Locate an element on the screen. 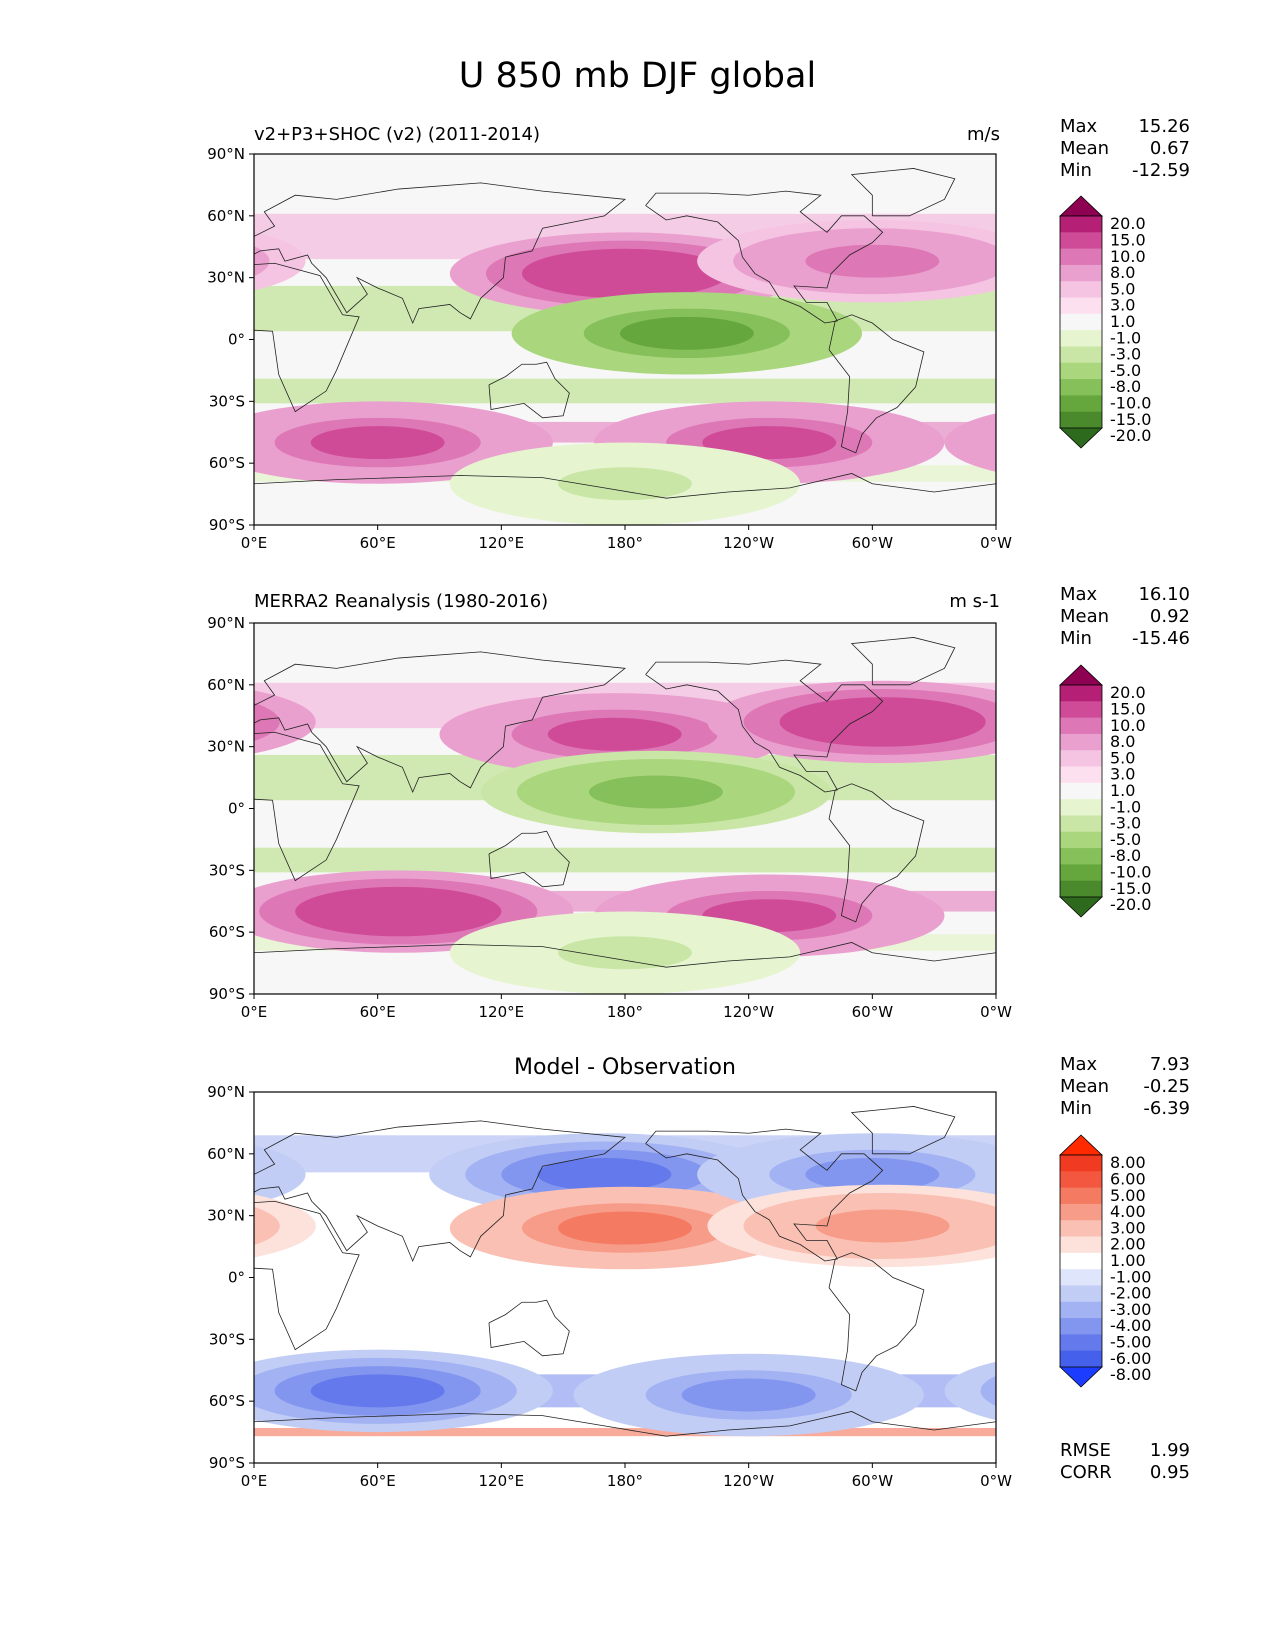 The image size is (1275, 1650). colorbar-tick-label: -3.00 is located at coordinates (1130, 1309).